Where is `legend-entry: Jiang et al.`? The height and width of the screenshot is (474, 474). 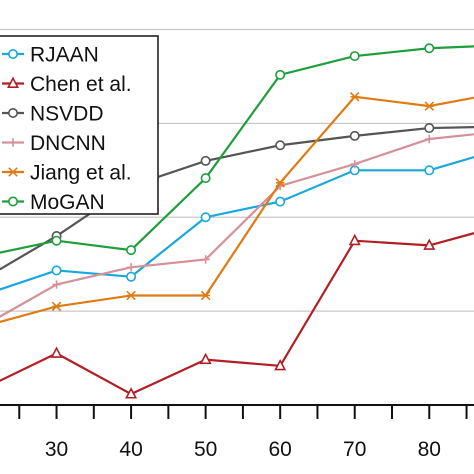
legend-entry: Jiang et al. is located at coordinates (67, 173).